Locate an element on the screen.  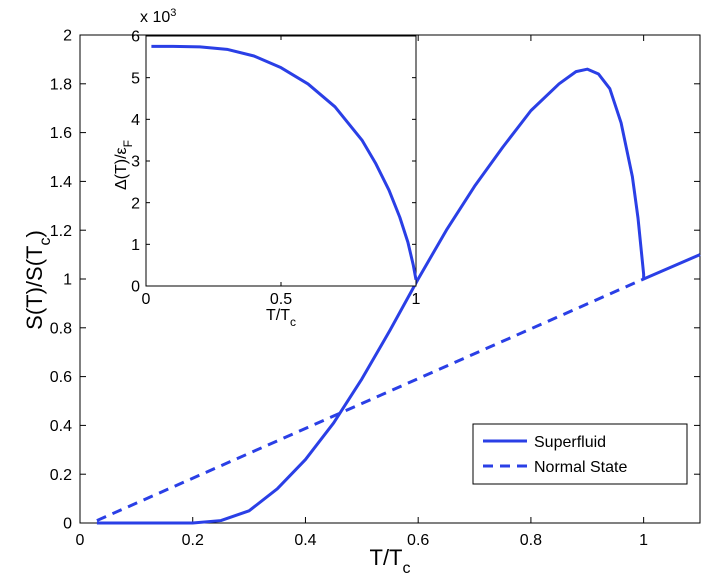
main-x-tick-label: 0.8 is located at coordinates (531, 540).